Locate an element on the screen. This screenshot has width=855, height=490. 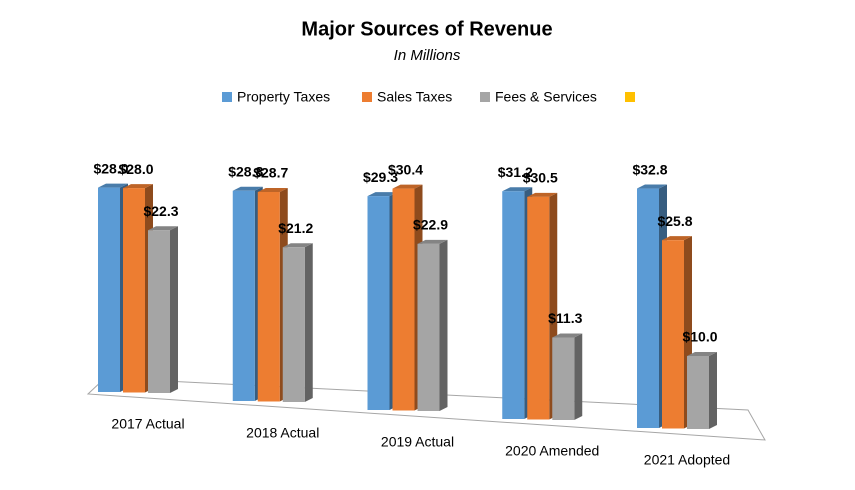
data-label: $29.3 is located at coordinates (380, 177).